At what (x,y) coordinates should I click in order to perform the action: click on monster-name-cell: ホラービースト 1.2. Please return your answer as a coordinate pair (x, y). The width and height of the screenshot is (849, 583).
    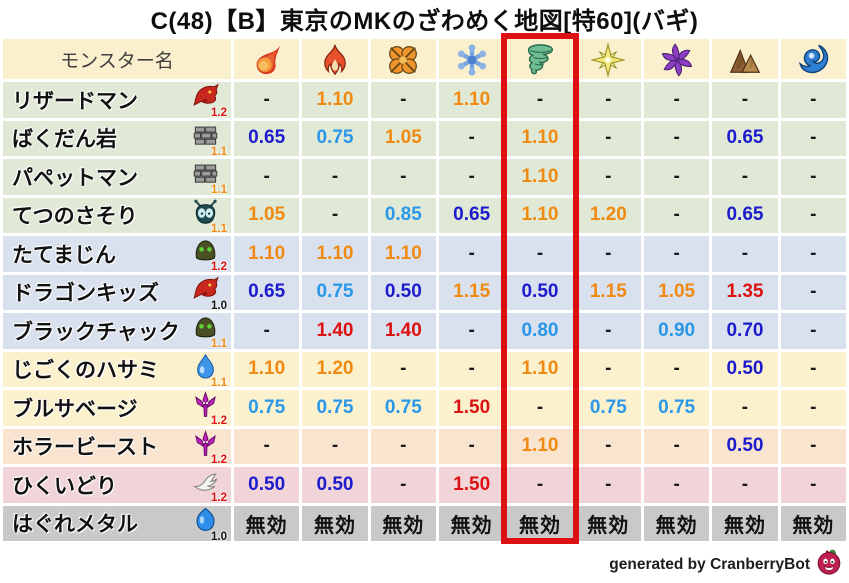
    Looking at the image, I should click on (117, 447).